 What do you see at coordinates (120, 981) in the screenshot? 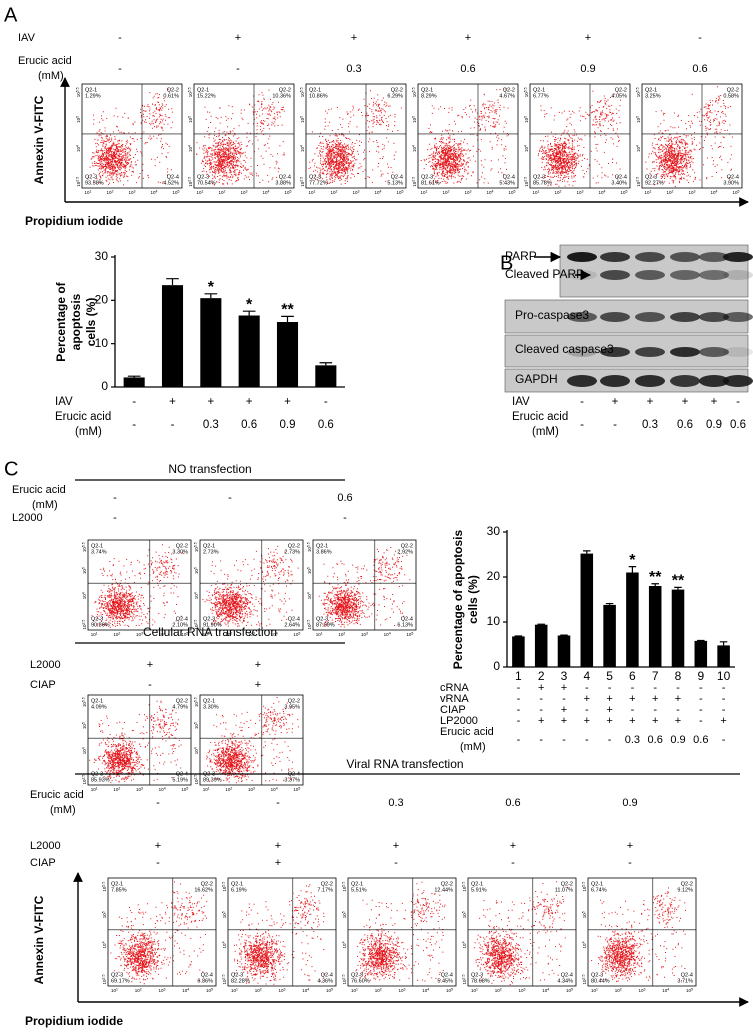
I see `quadrant-percent: 69.17%` at bounding box center [120, 981].